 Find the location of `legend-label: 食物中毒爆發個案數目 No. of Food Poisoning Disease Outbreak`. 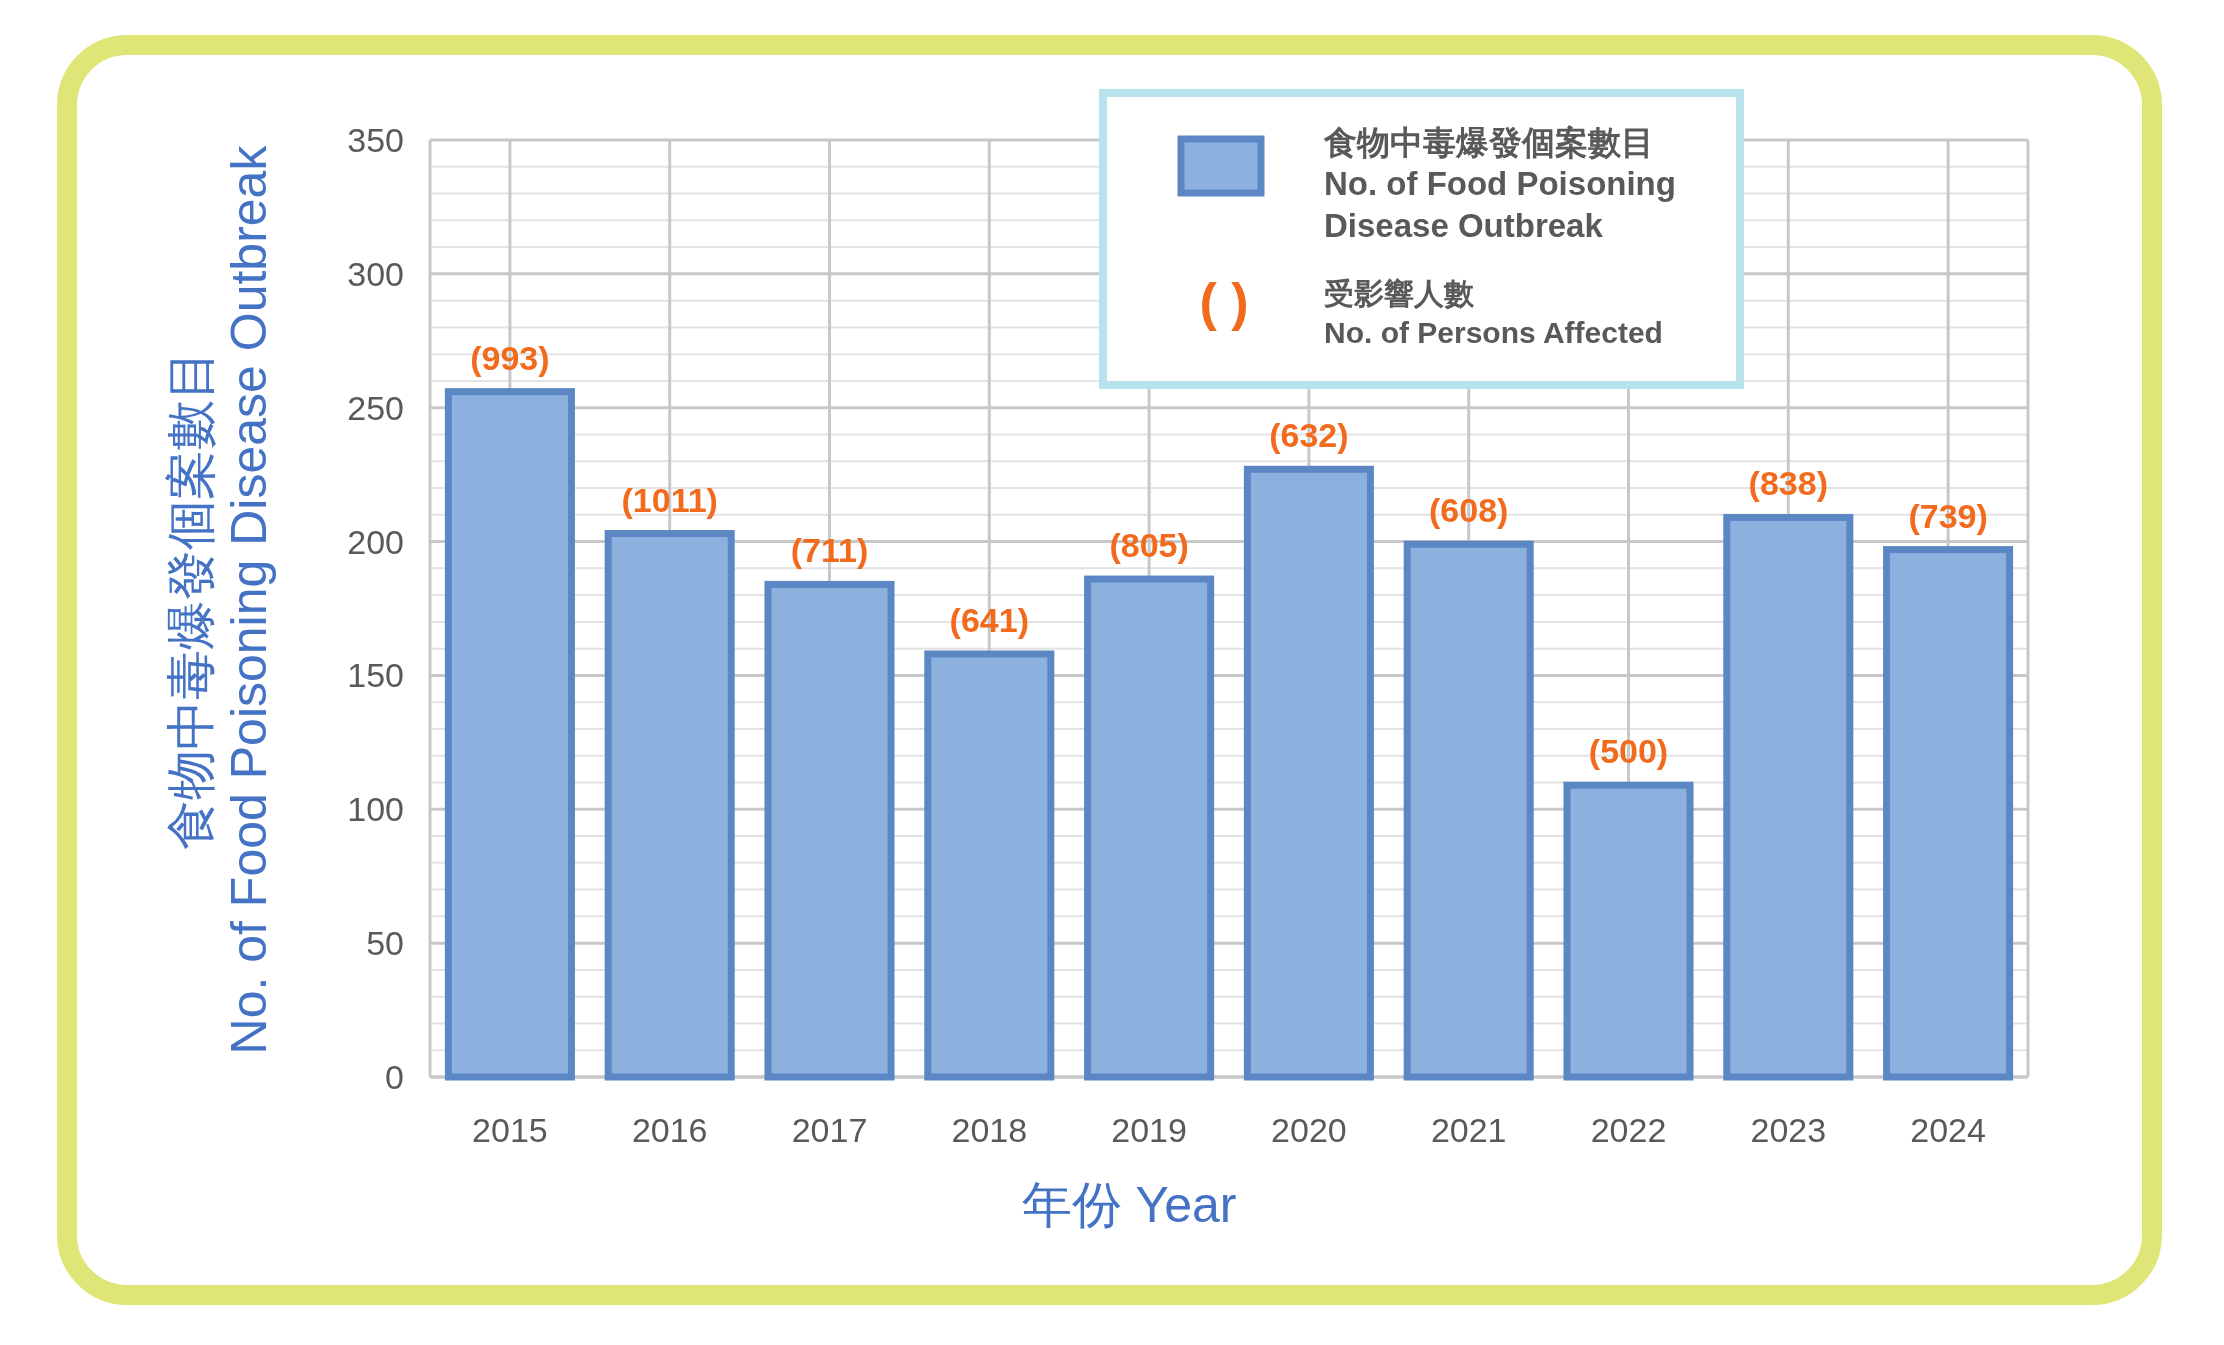

legend-label: 食物中毒爆發個案數目 No. of Food Poisoning Disease Outbreak is located at coordinates (1499, 184).